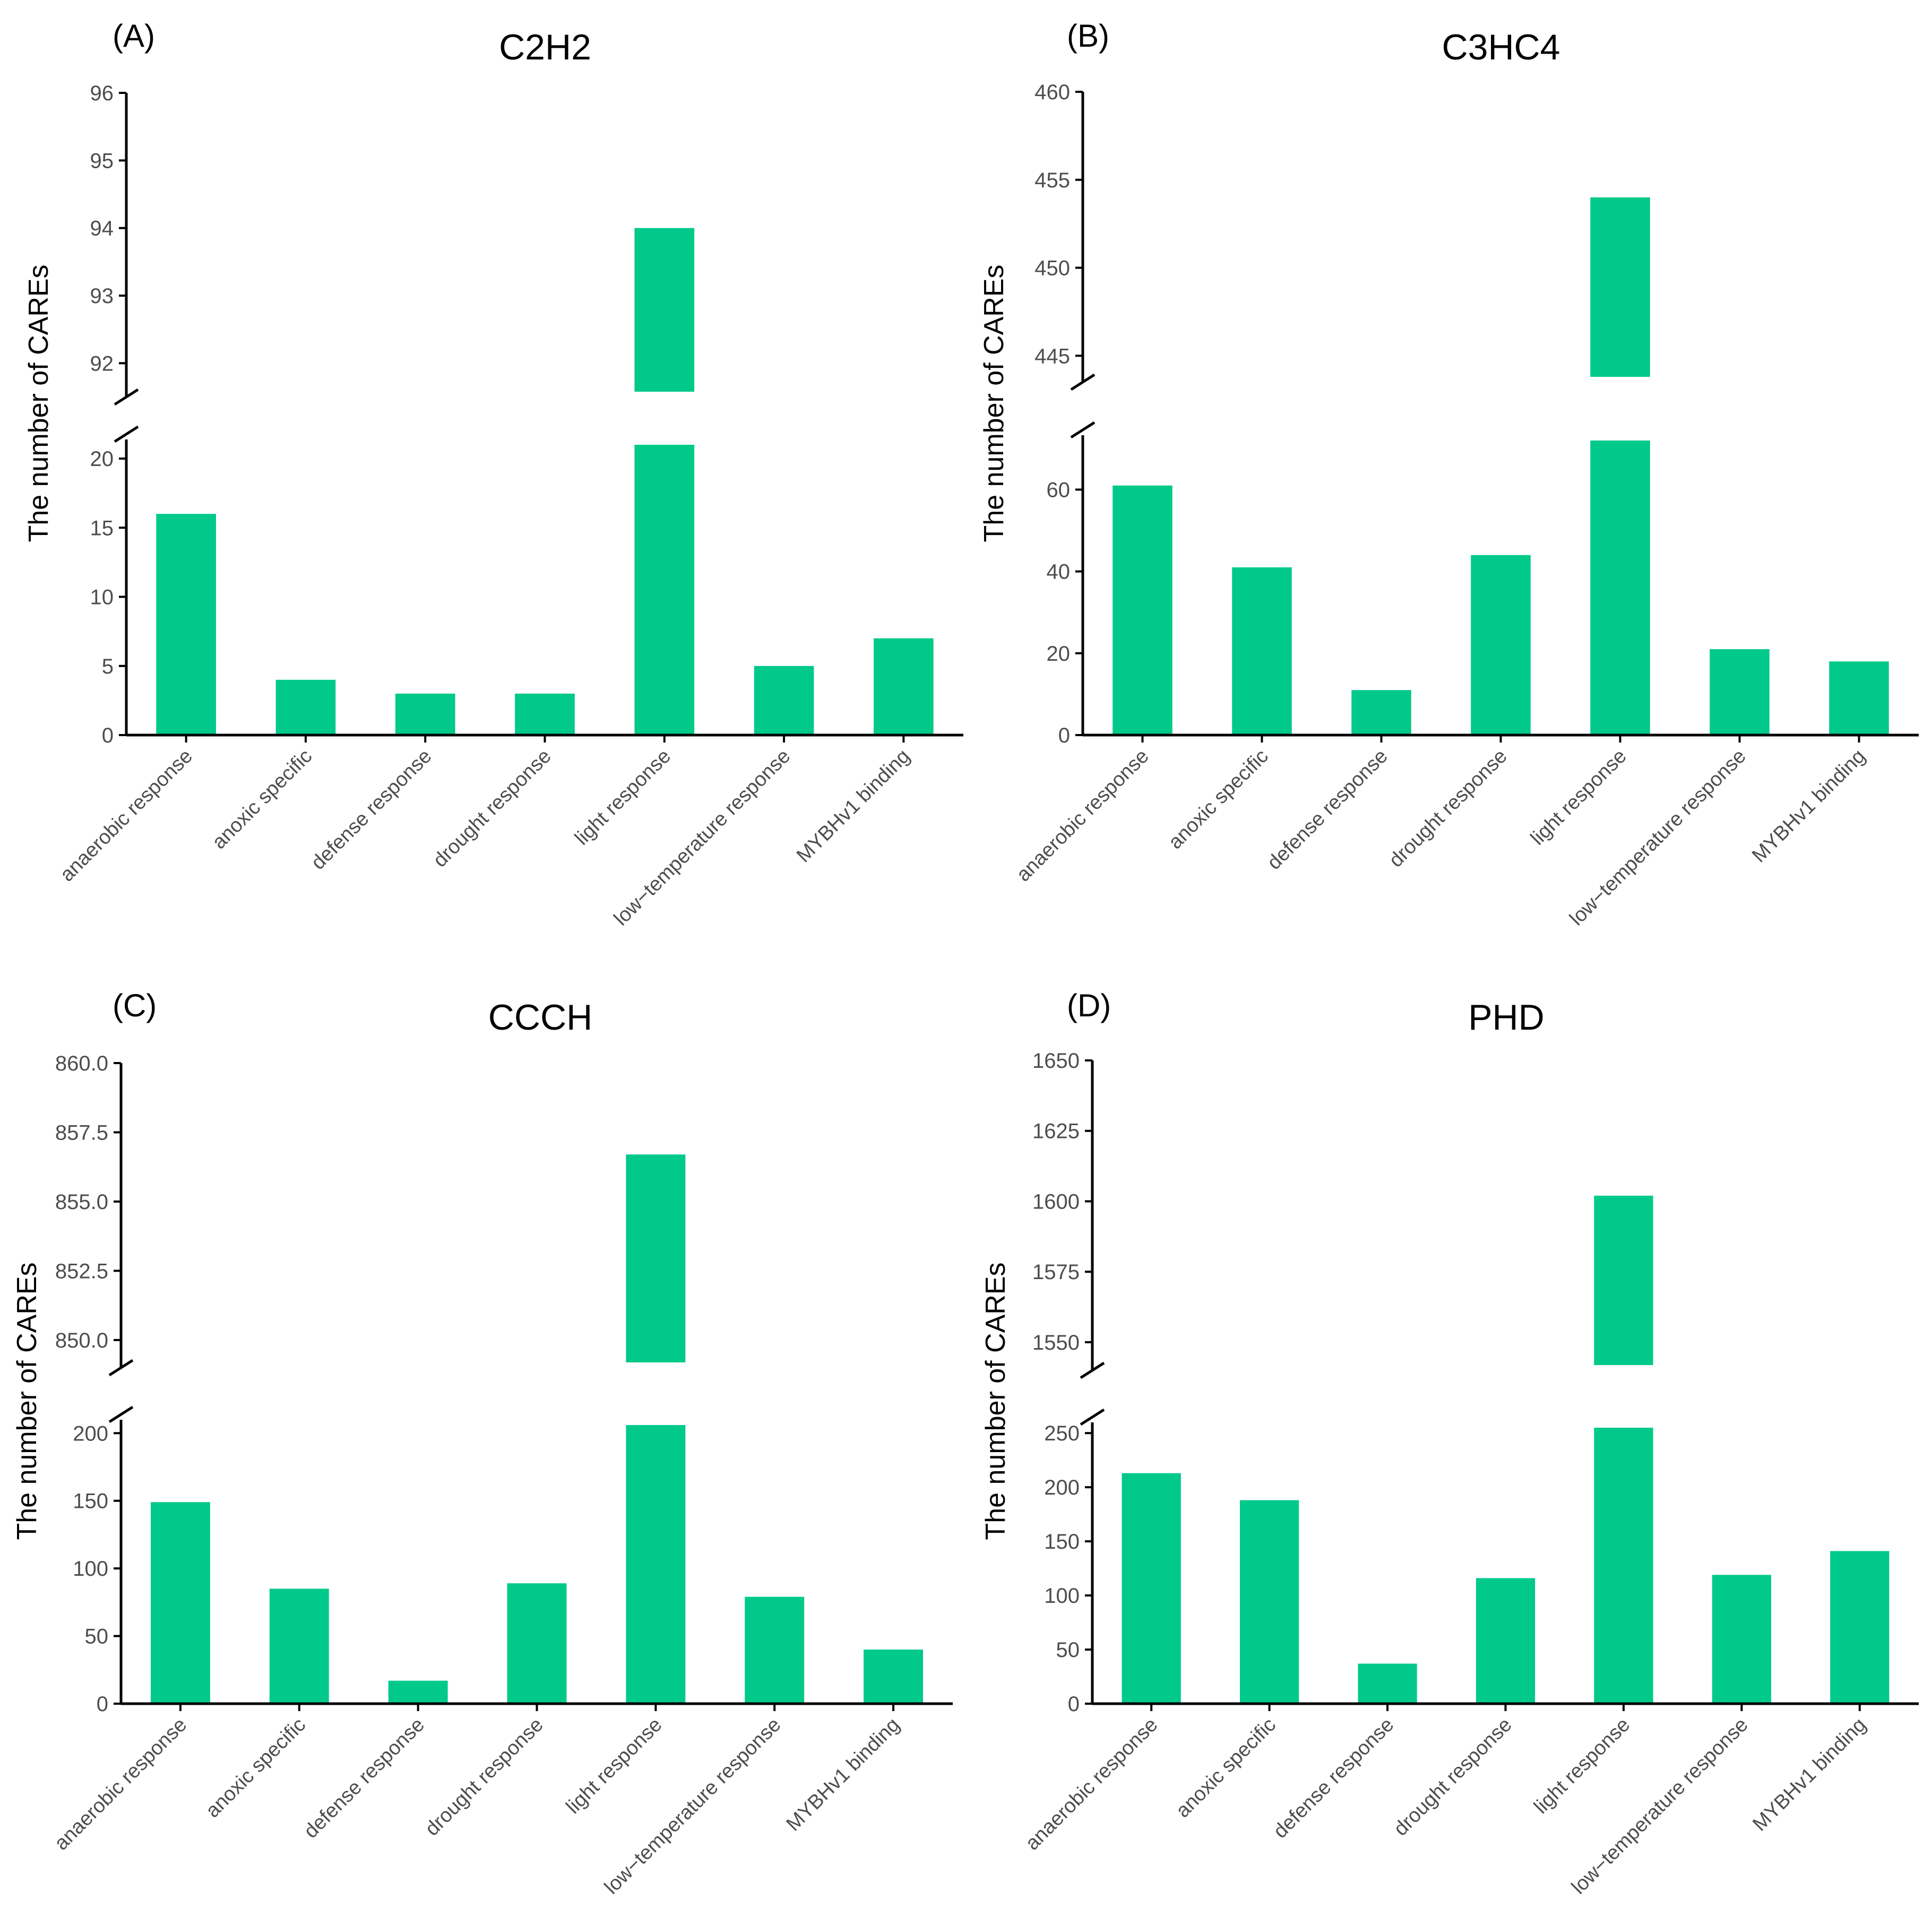 This screenshot has width=1932, height=1925. What do you see at coordinates (1501, 47) in the screenshot?
I see `chart-title: C3HC4` at bounding box center [1501, 47].